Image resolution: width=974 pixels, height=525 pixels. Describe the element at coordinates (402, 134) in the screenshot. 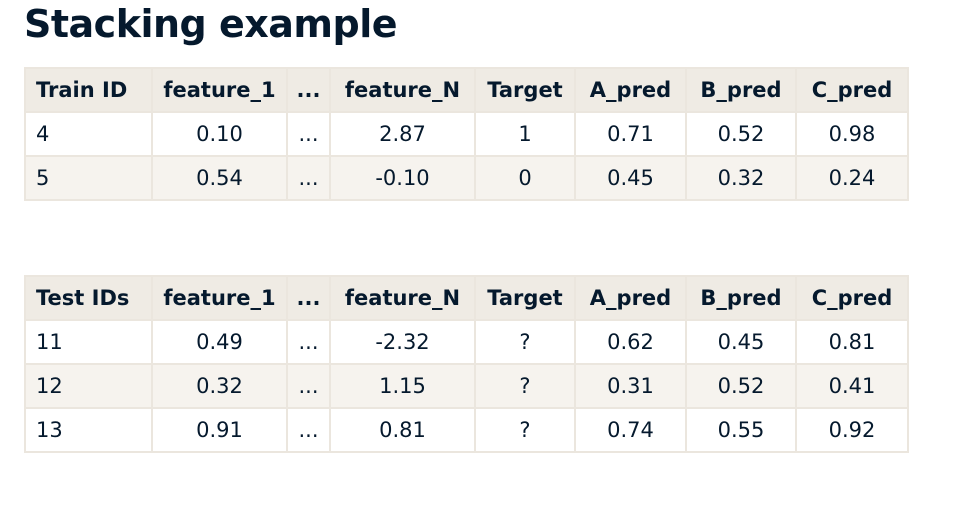

I see `cell: 2.87` at that location.